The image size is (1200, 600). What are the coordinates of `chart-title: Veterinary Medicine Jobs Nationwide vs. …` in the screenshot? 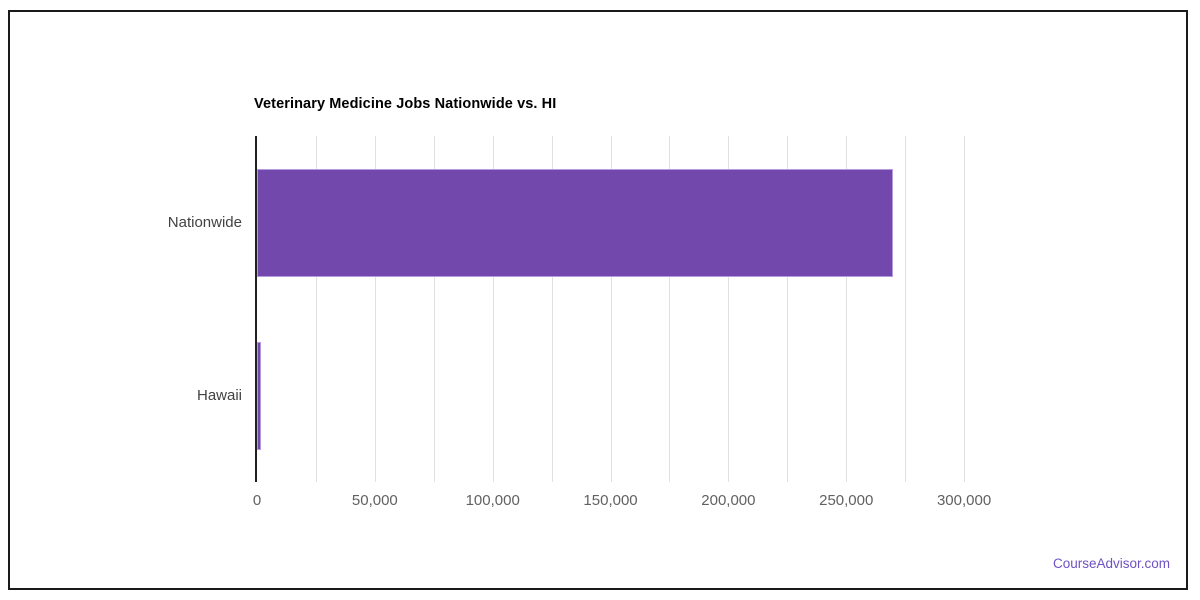 It's located at (405, 104).